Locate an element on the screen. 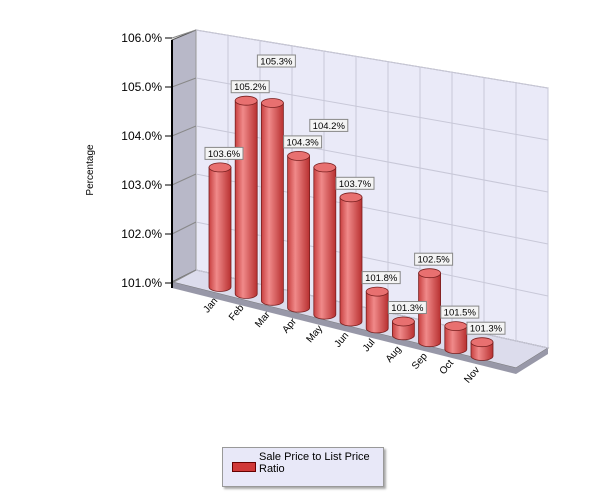  data-label-group: 103.6% is located at coordinates (224, 153).